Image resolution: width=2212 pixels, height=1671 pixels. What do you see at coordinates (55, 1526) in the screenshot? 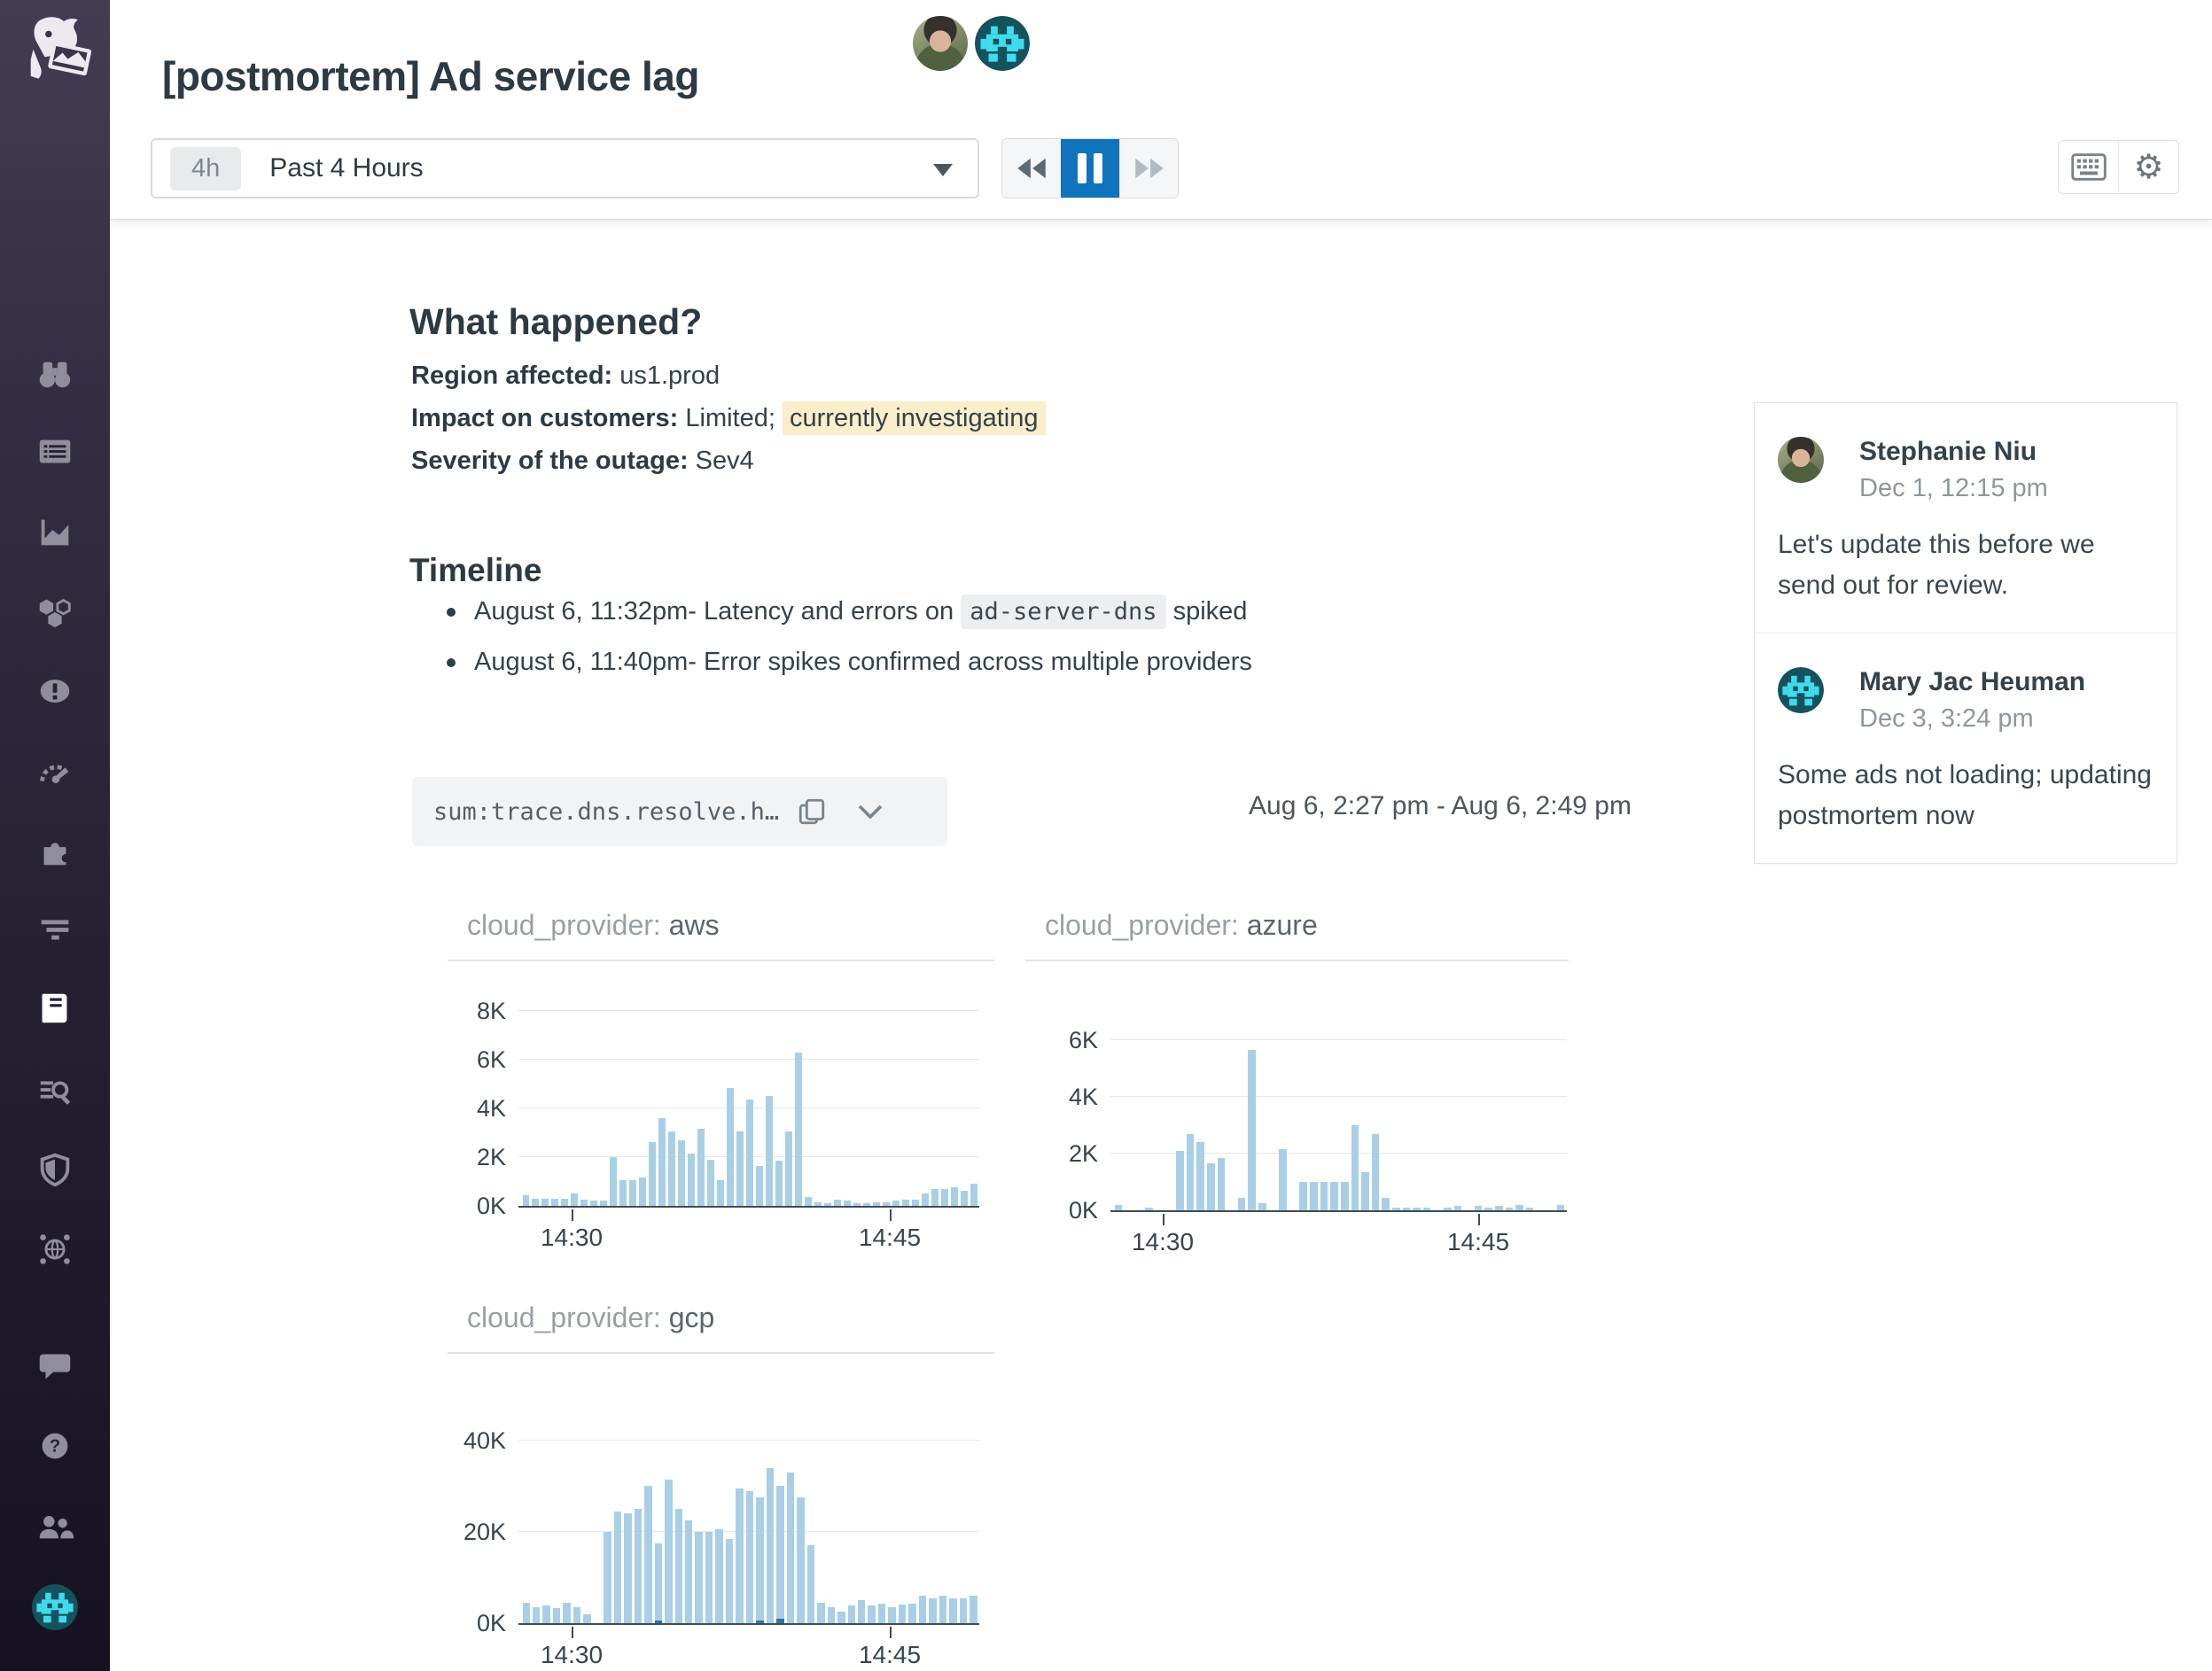
I see `sidebar-item-teams` at bounding box center [55, 1526].